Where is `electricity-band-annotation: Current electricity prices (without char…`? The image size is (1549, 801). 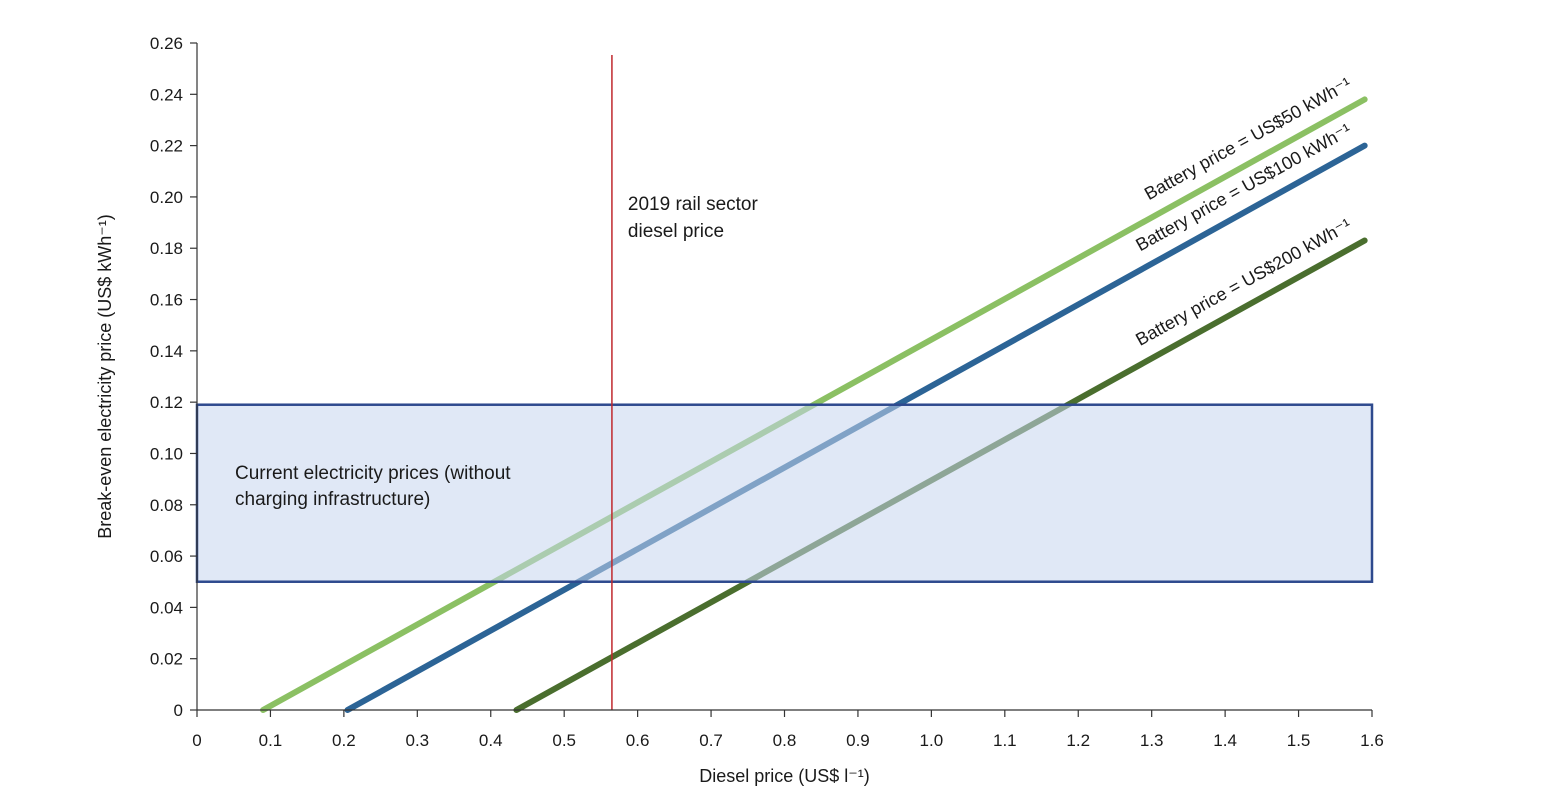 electricity-band-annotation: Current electricity prices (without char… is located at coordinates (375, 486).